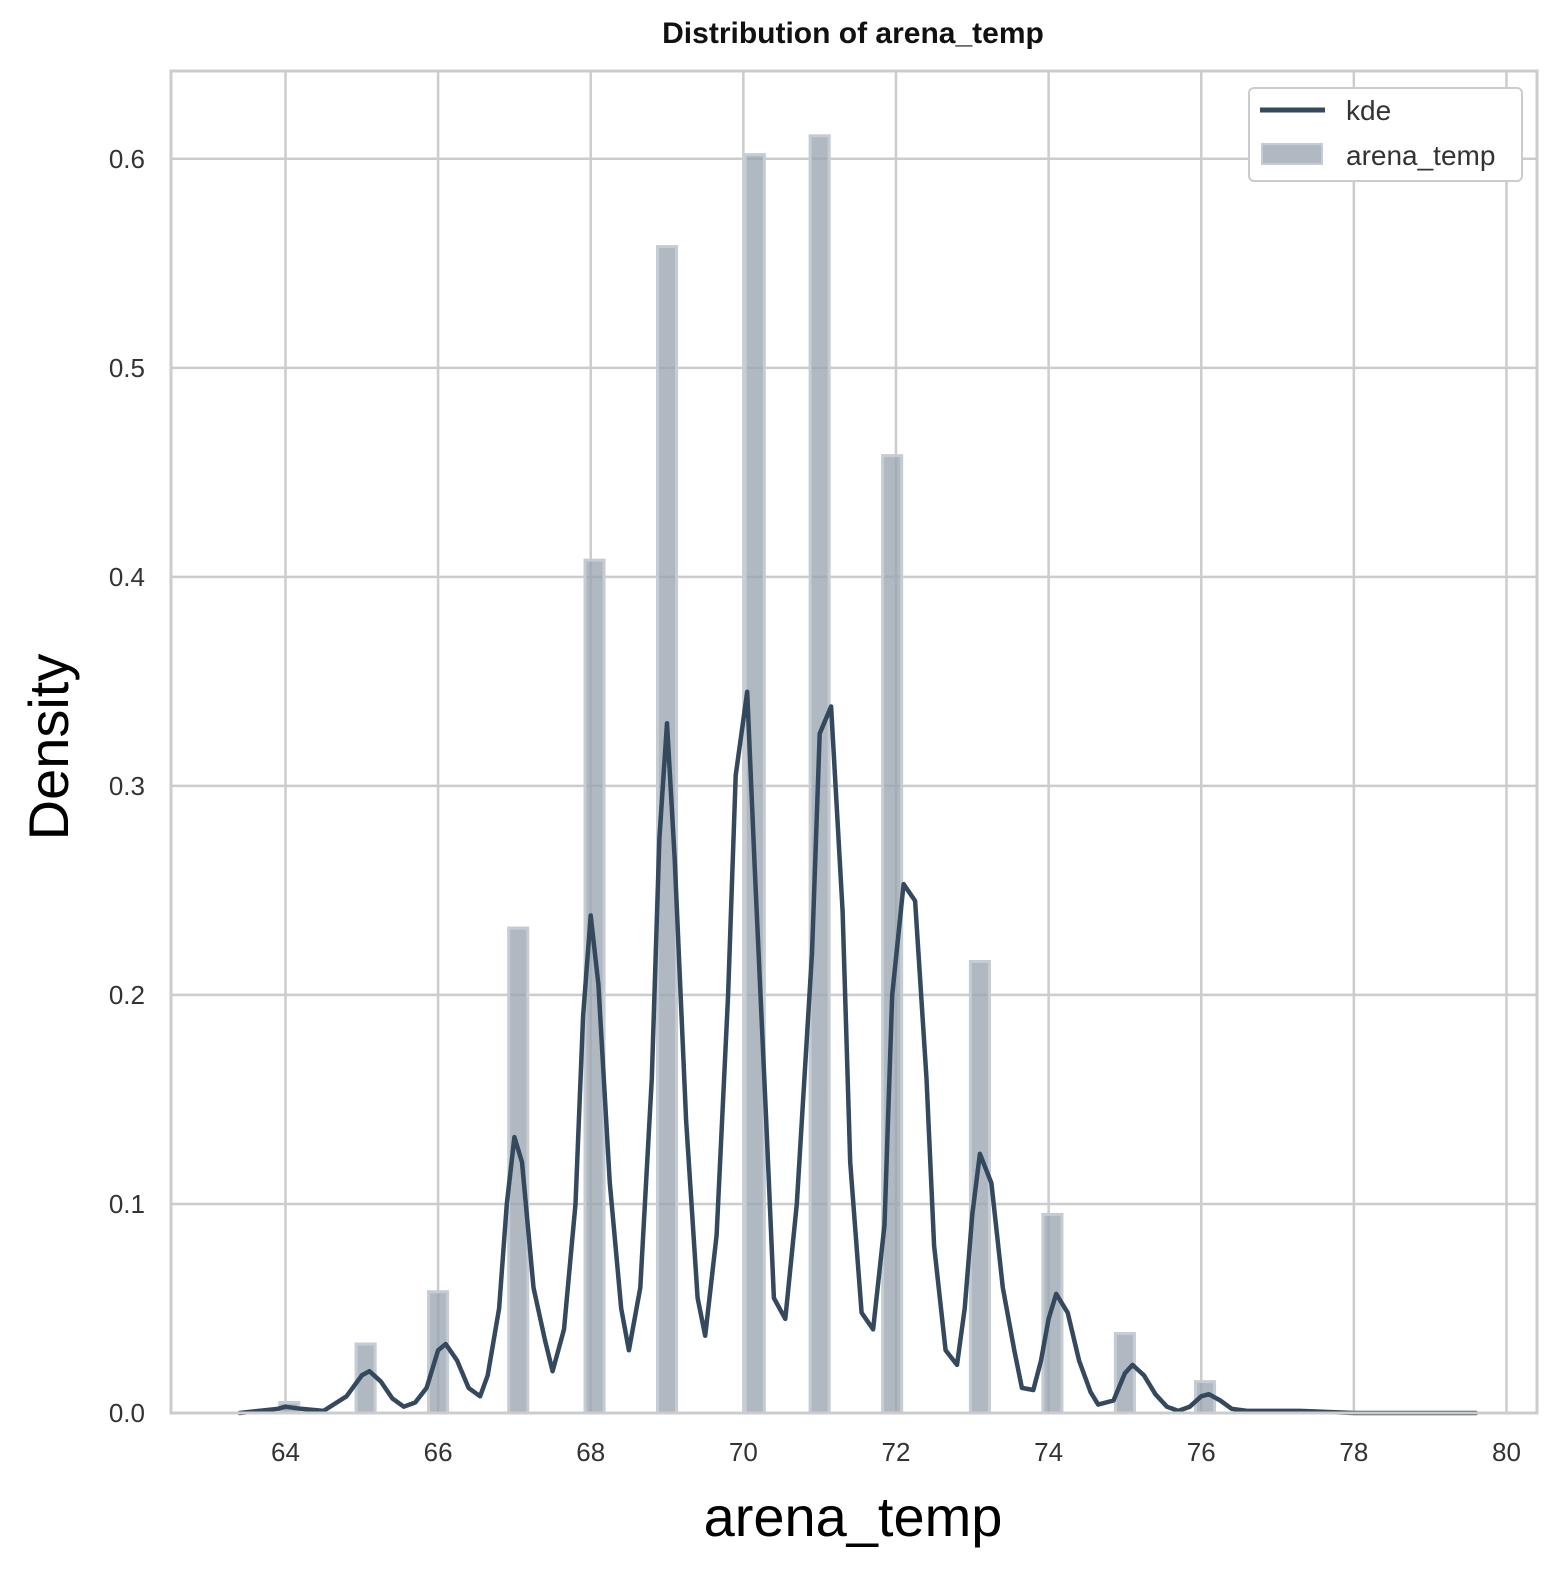  I want to click on x-tick-label: 72, so click(896, 1452).